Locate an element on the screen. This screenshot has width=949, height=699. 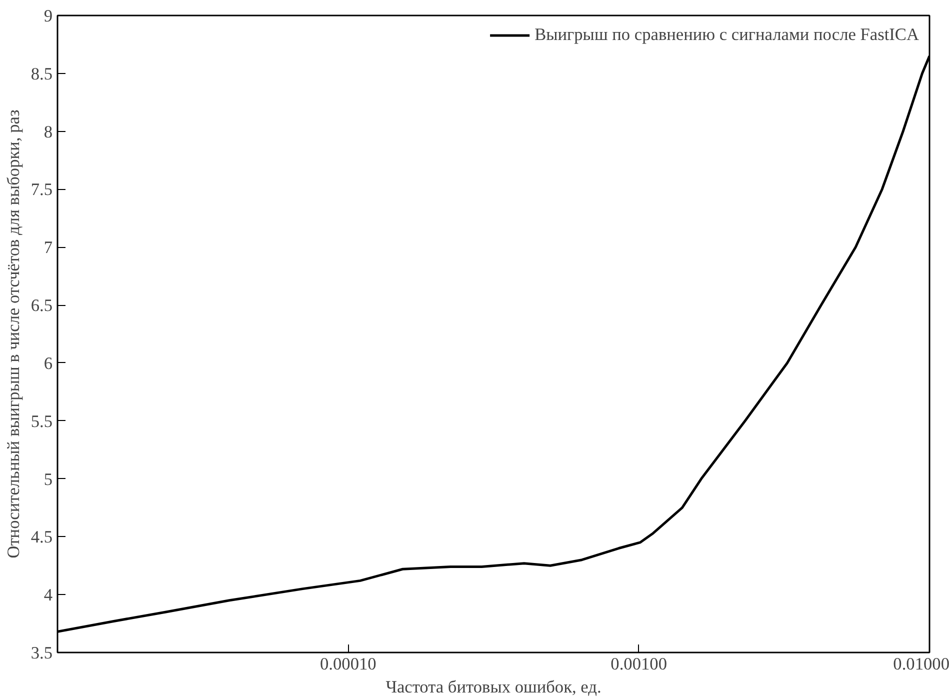
y-axis-title: Относительный выигрыш в числе отсчётов для выборки, раз is located at coordinates (13, 334).